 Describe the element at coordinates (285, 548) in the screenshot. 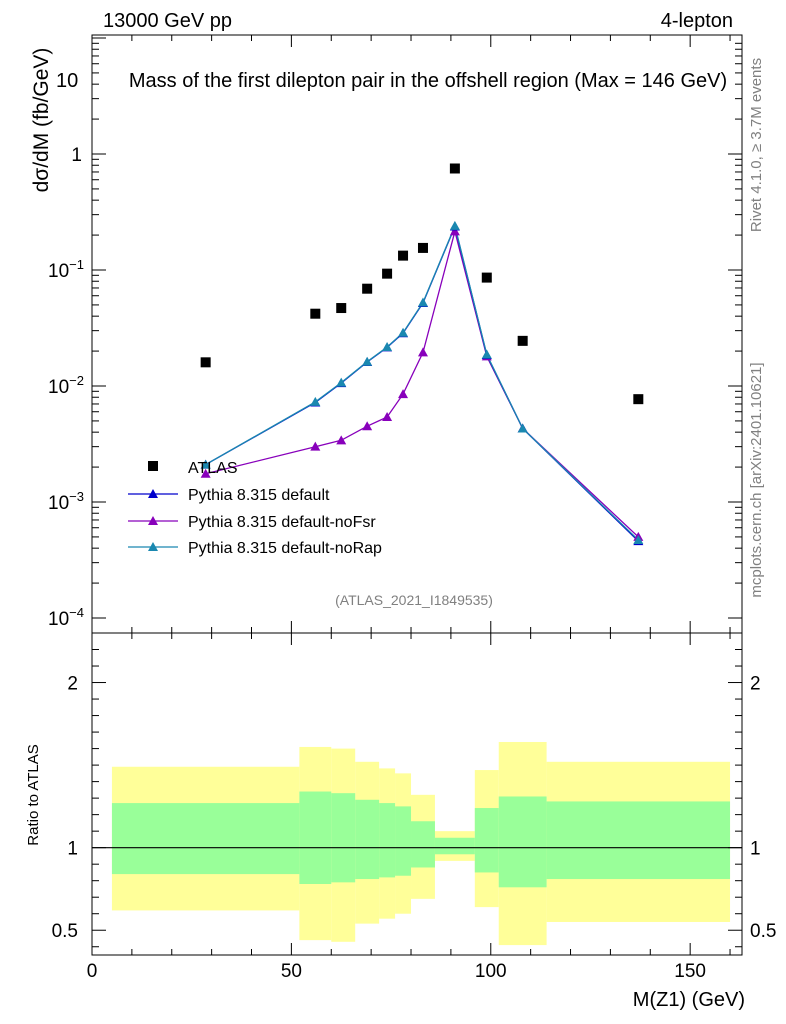

I see `legend-label-norap: Pythia 8.315 default-noRap` at that location.